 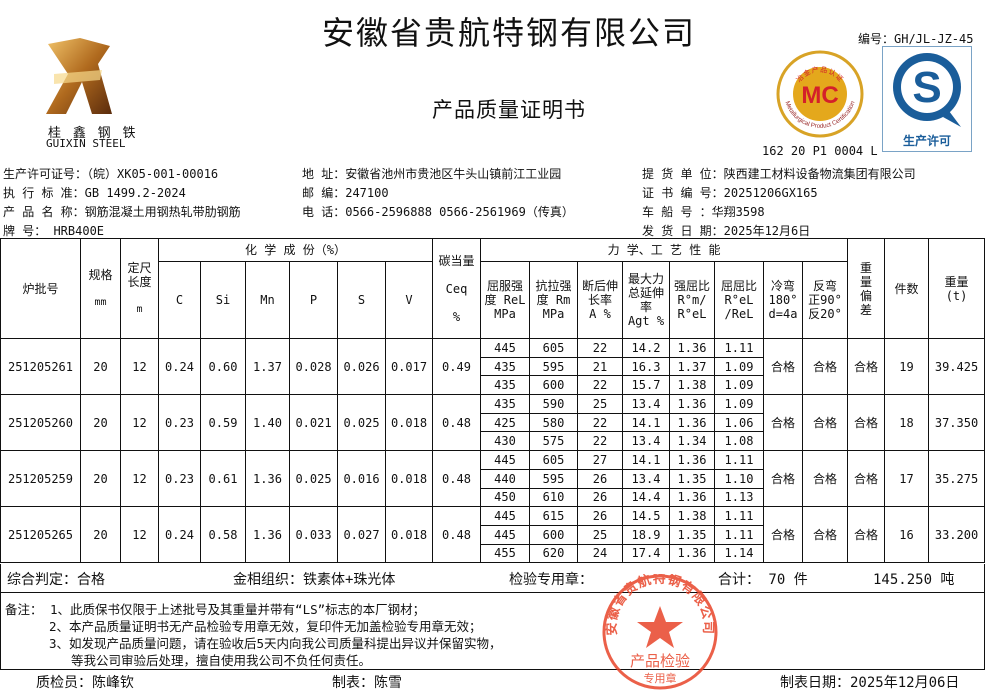 What do you see at coordinates (223, 423) in the screenshot?
I see `chem-value: 0.59` at bounding box center [223, 423].